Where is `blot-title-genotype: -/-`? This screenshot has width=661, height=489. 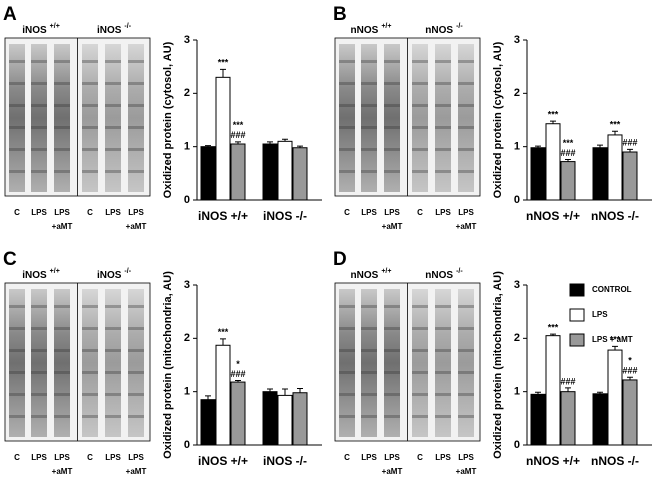 blot-title-genotype: -/- is located at coordinates (459, 271).